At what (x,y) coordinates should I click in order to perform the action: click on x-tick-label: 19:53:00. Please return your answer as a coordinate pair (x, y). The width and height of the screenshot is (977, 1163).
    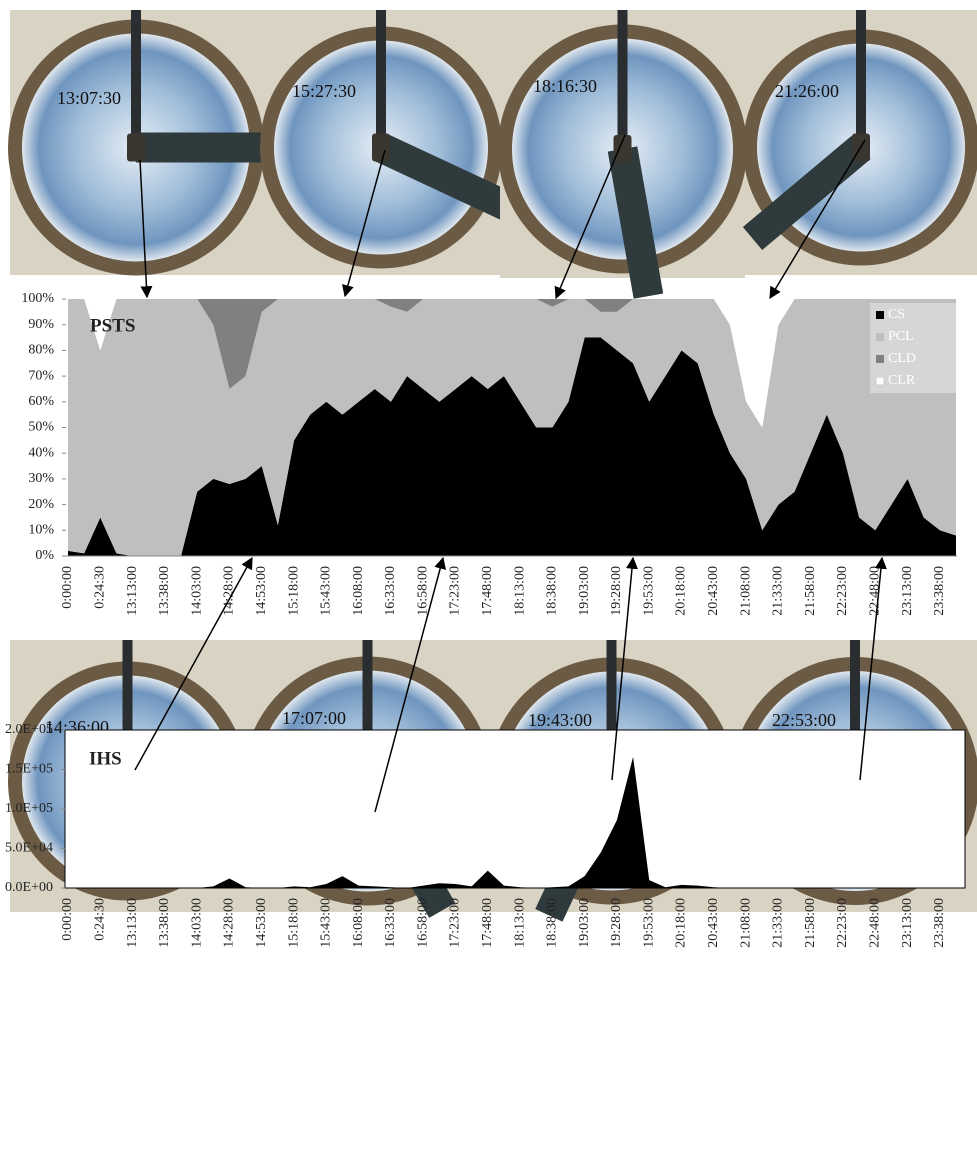
    Looking at the image, I should click on (648, 591).